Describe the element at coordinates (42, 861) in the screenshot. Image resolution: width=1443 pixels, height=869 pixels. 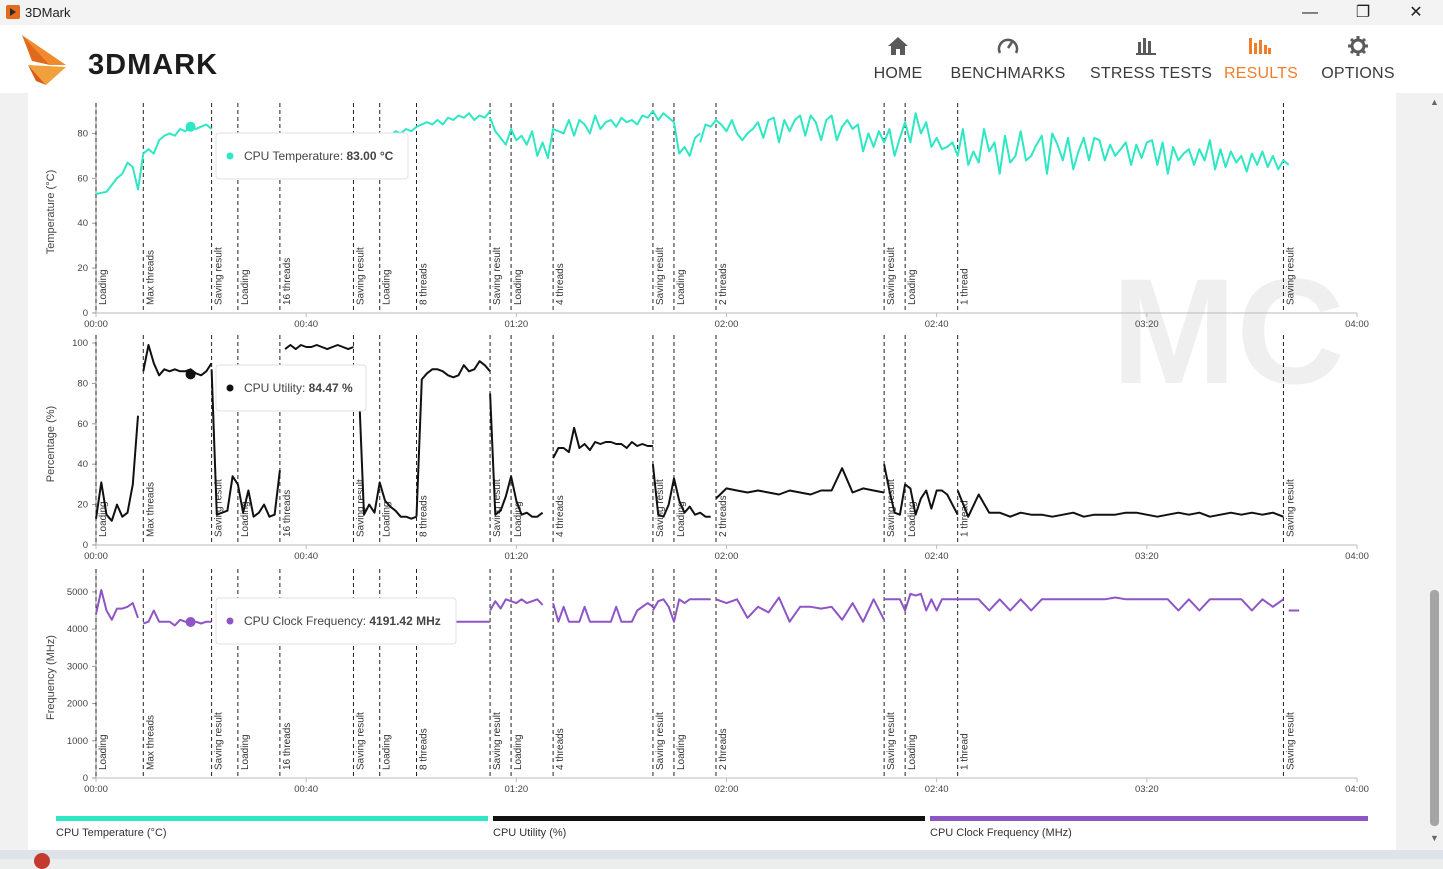
I see `taskbar-app-icon` at that location.